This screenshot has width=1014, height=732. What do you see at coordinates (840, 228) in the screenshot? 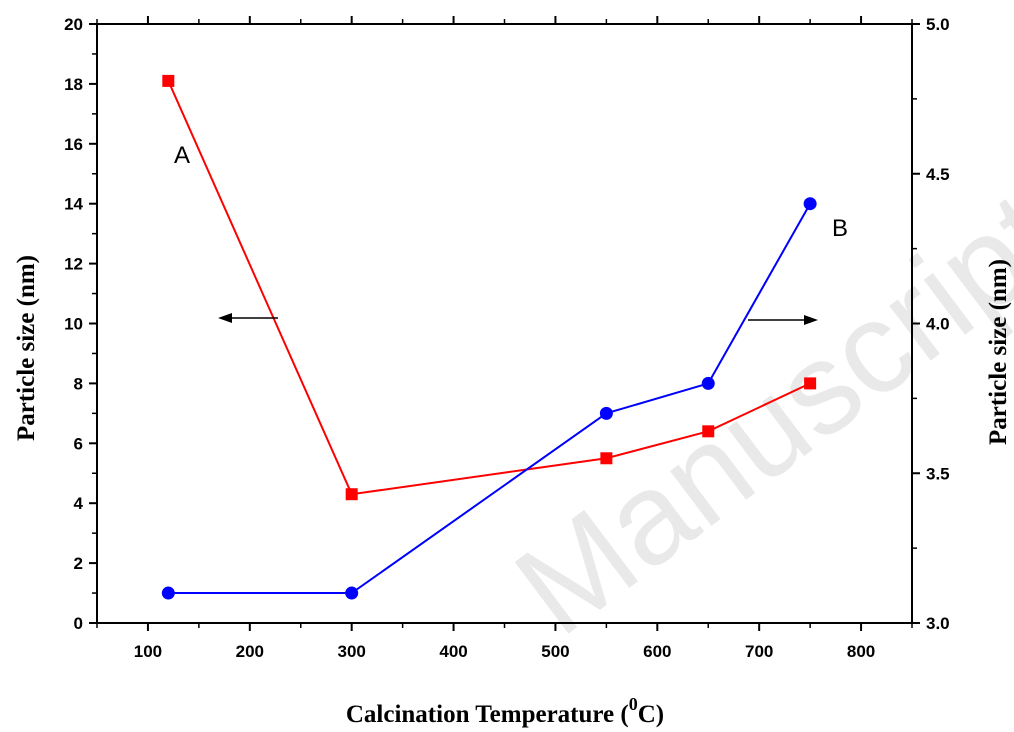
I see `series-b-annotation: B` at bounding box center [840, 228].